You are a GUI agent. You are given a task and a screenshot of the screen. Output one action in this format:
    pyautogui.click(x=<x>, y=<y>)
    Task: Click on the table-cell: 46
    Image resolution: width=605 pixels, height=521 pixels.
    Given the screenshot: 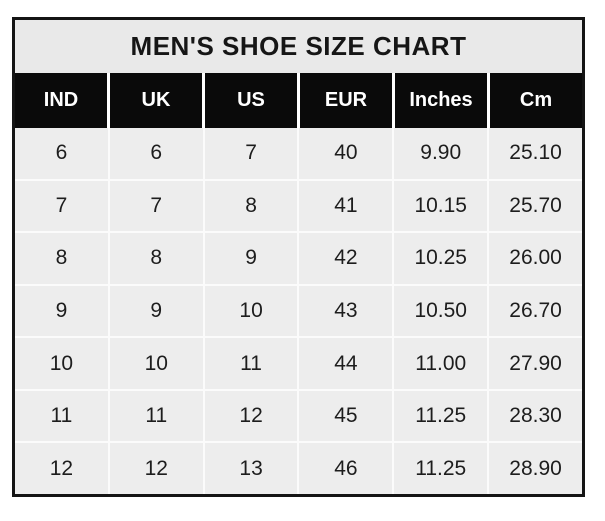 What is the action you would take?
    pyautogui.click(x=344, y=469)
    